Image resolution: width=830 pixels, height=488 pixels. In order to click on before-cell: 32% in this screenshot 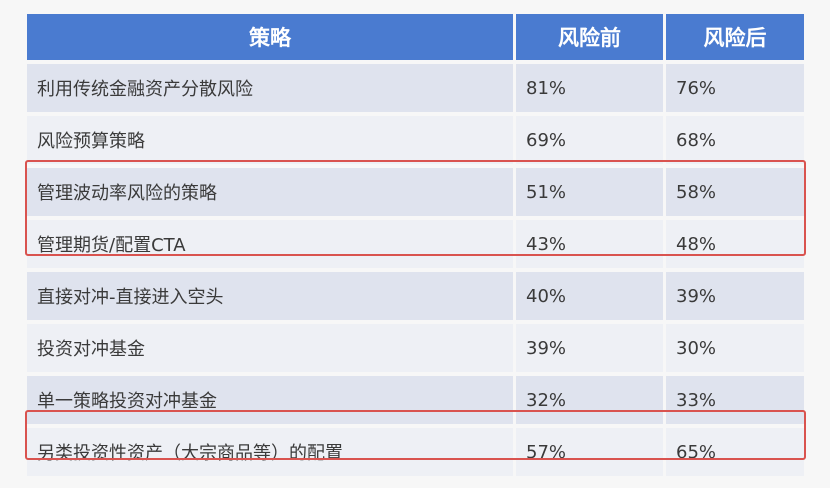, I will do `click(589, 400)`.